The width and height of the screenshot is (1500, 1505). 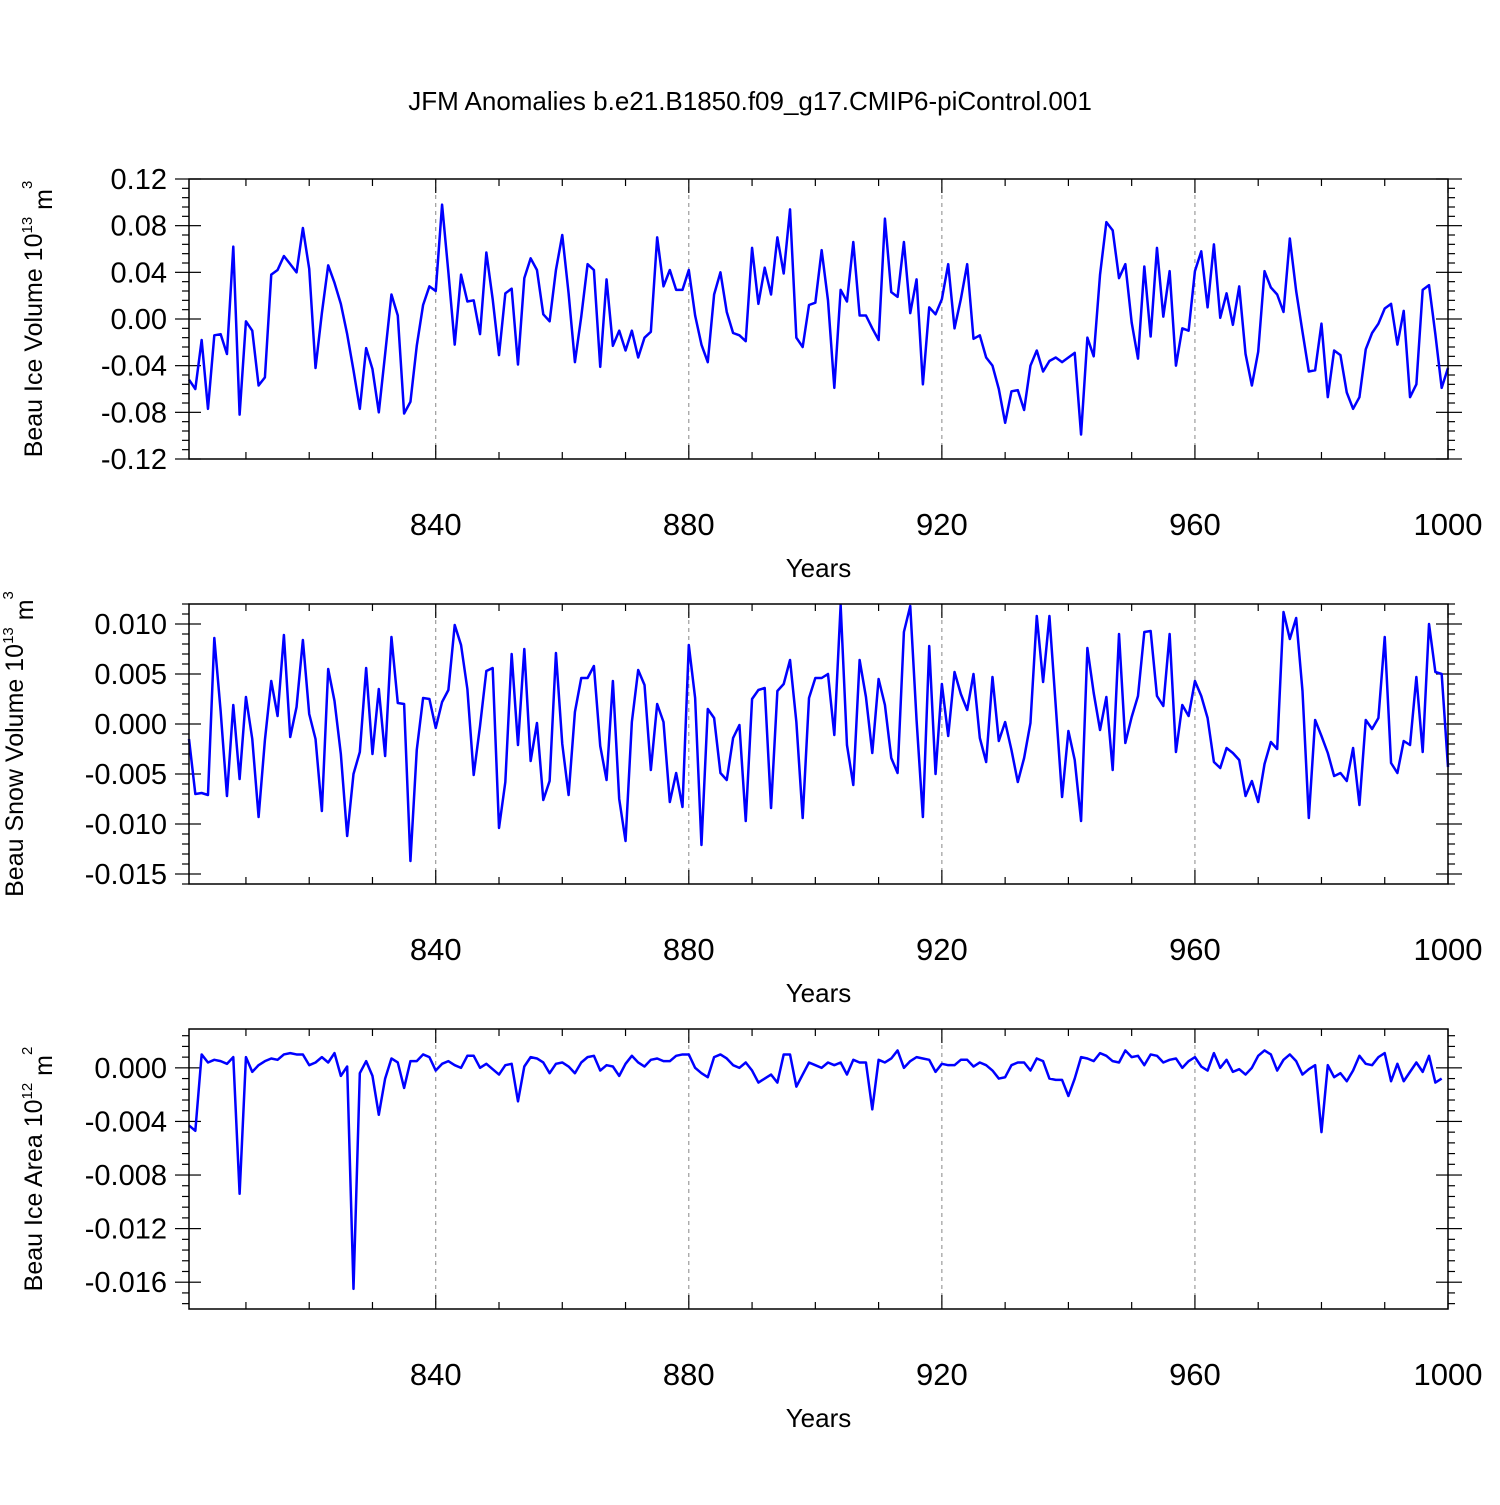 I want to click on ice-area-x-tick-label: 880, so click(x=689, y=1374).